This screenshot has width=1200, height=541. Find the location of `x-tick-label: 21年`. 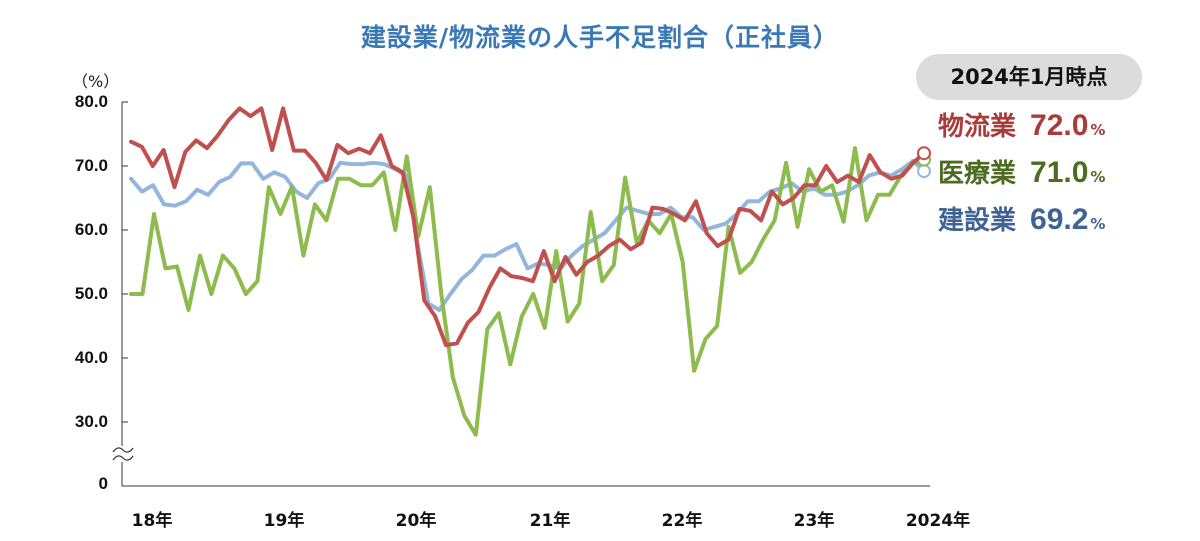

x-tick-label: 21年 is located at coordinates (550, 521).